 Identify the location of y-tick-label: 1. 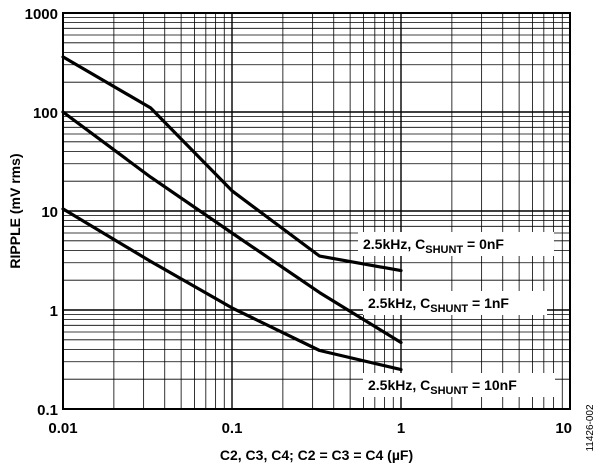
(54, 311).